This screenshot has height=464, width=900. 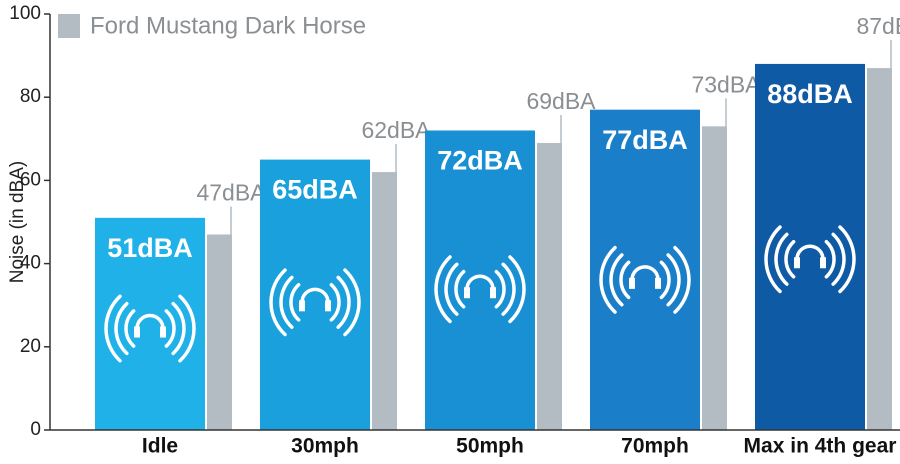 I want to click on y-tick-label: 20, so click(x=30, y=346).